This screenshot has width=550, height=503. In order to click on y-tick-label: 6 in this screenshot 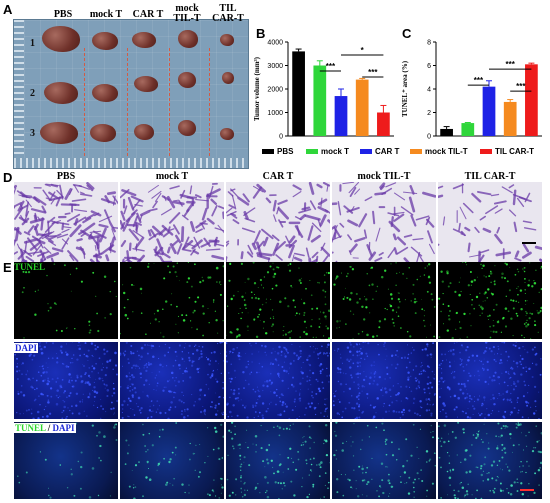, I will do `click(429, 66)`.